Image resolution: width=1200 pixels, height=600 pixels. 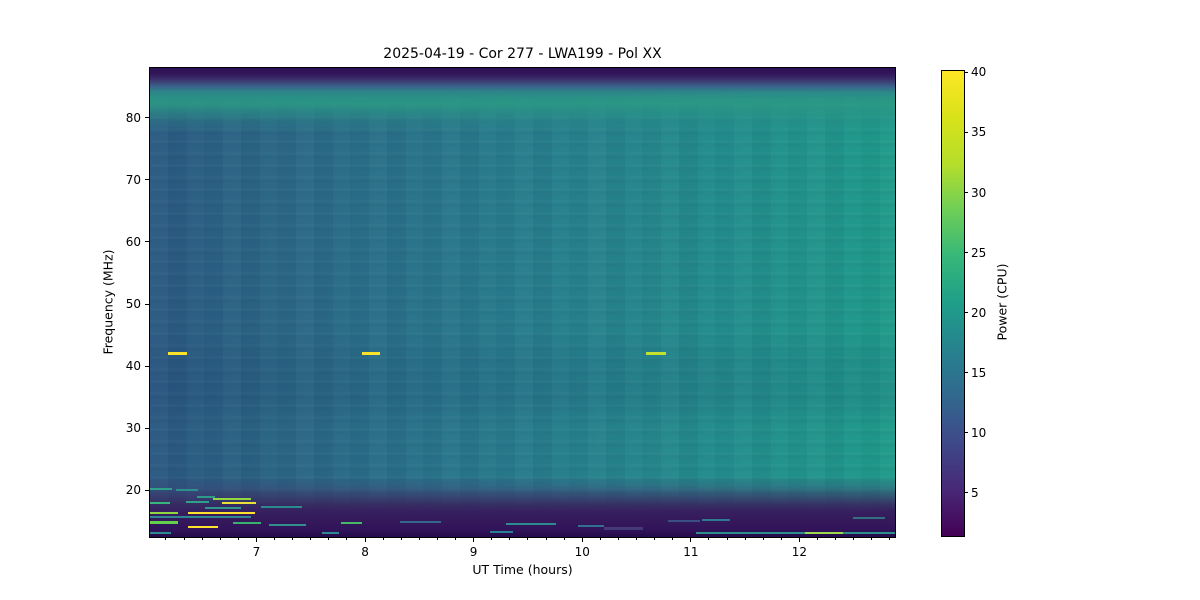 What do you see at coordinates (365, 552) in the screenshot?
I see `x-axis-tick-label: 8` at bounding box center [365, 552].